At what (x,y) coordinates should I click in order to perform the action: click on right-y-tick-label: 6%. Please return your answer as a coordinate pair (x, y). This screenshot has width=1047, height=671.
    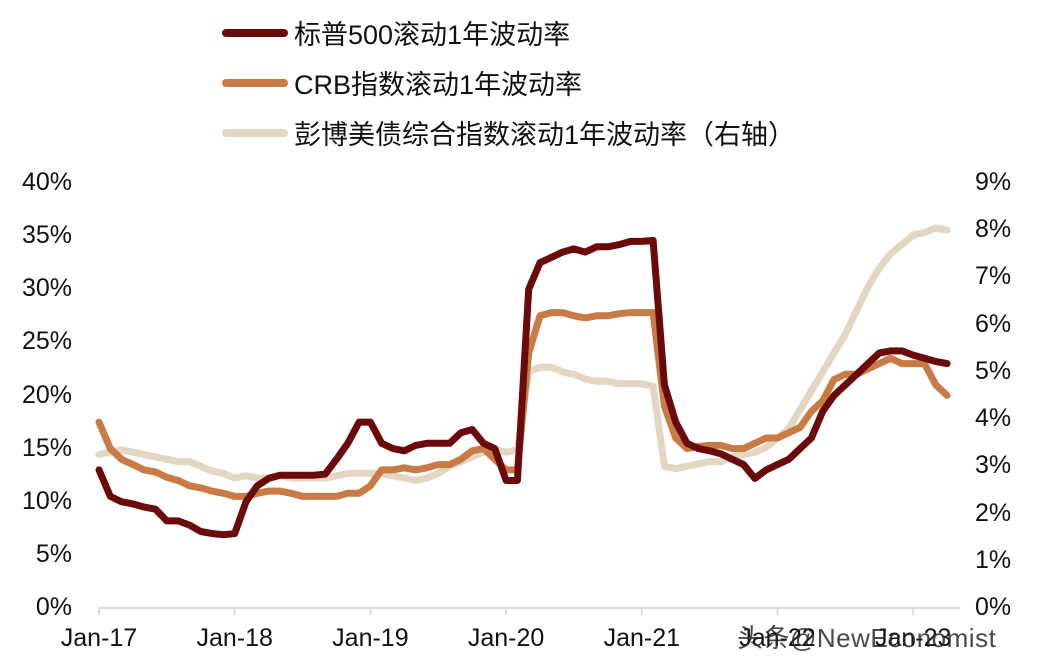
    Looking at the image, I should click on (993, 323).